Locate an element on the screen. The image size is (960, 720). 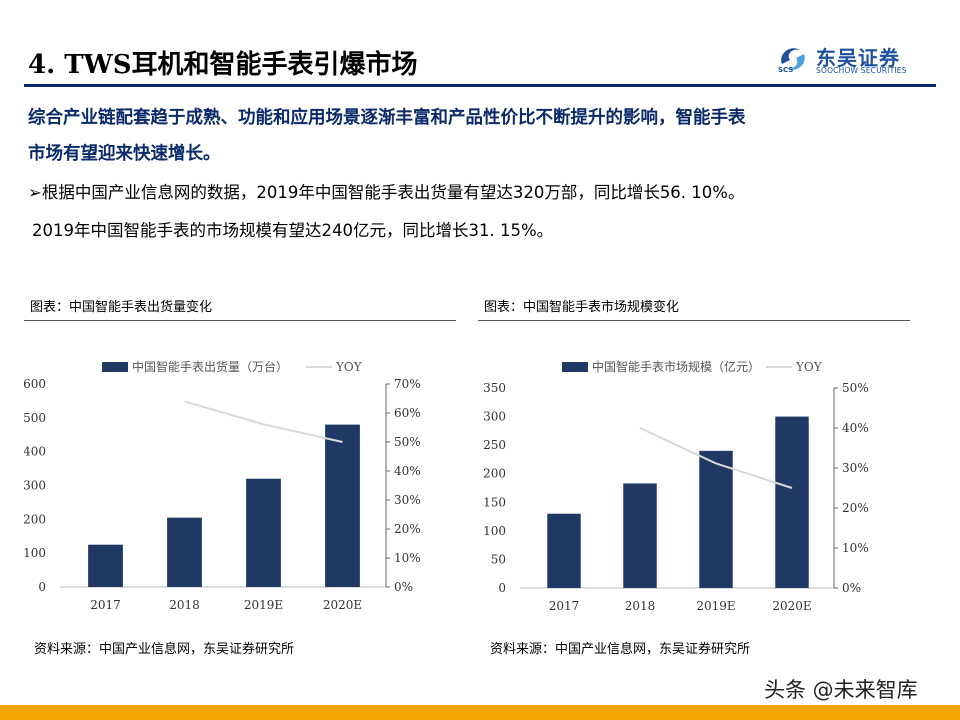
caption-divider-right is located at coordinates (694, 320).